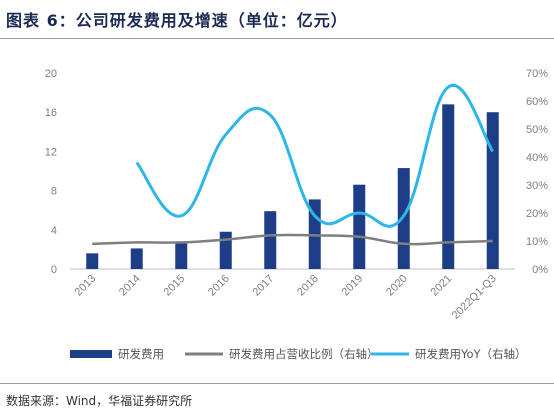 This screenshot has height=417, width=554. What do you see at coordinates (537, 214) in the screenshot?
I see `right-axis-tick-label: 20%` at bounding box center [537, 214].